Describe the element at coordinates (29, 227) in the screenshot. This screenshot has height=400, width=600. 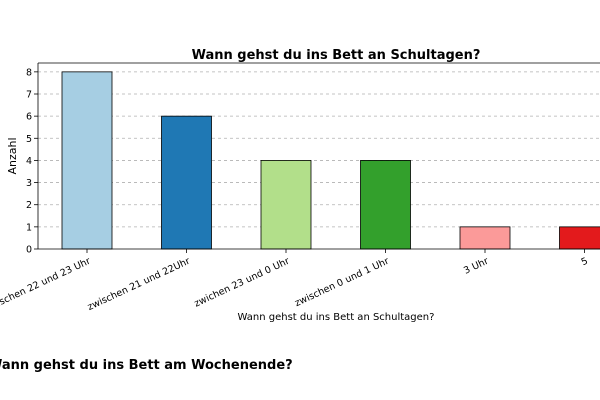
I see `y-tick-label: 1` at that location.